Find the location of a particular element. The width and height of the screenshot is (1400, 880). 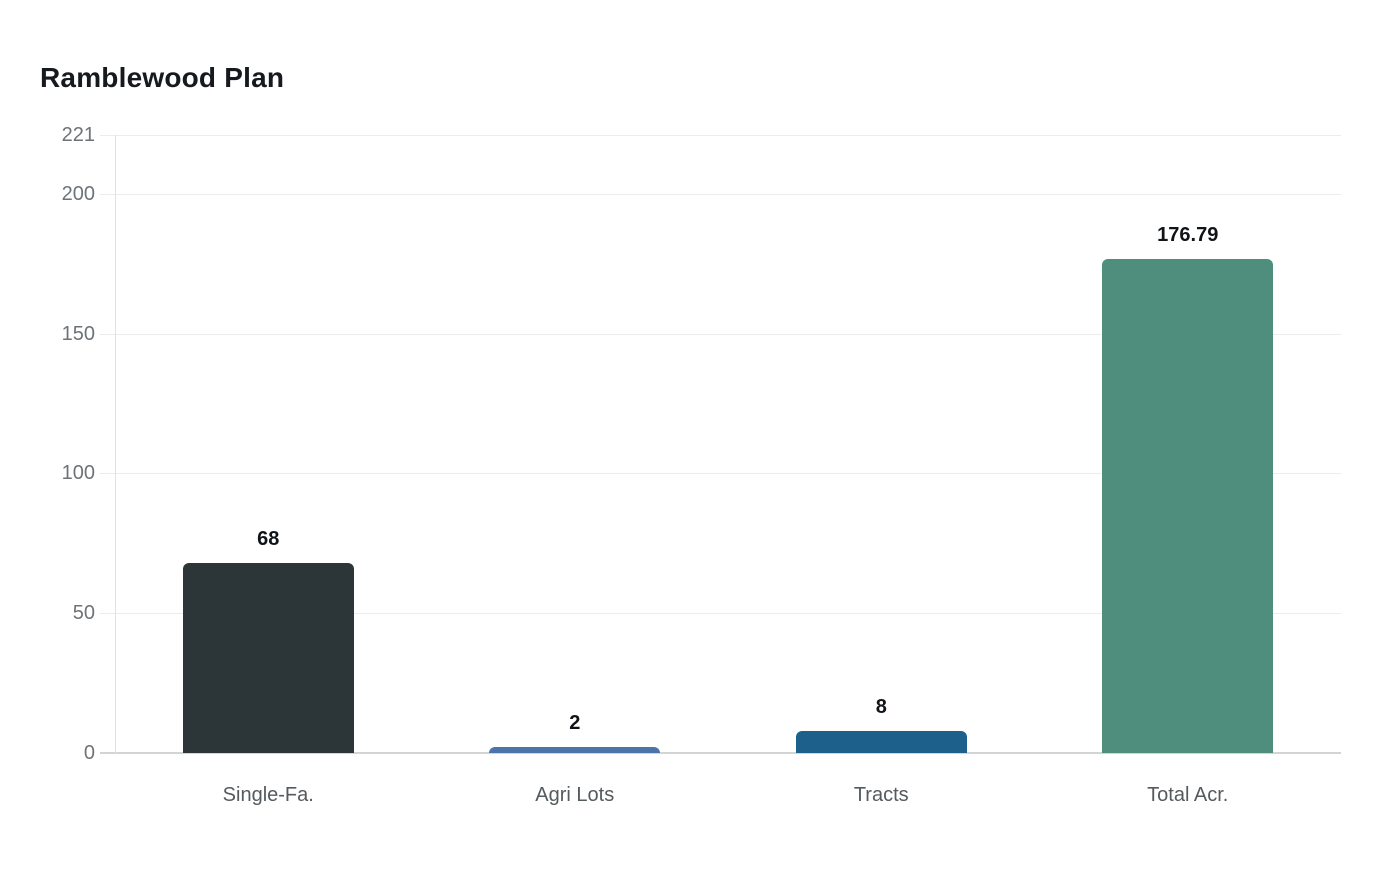

bar-group-agri-lots: 2 is located at coordinates (575, 732).